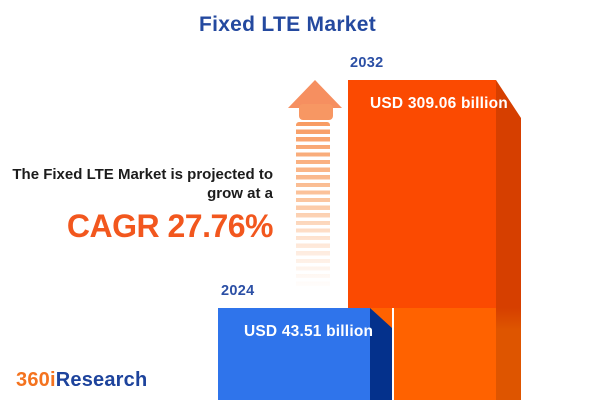 This screenshot has width=600, height=400. What do you see at coordinates (36, 380) in the screenshot?
I see `logo-prefix: 360i` at bounding box center [36, 380].